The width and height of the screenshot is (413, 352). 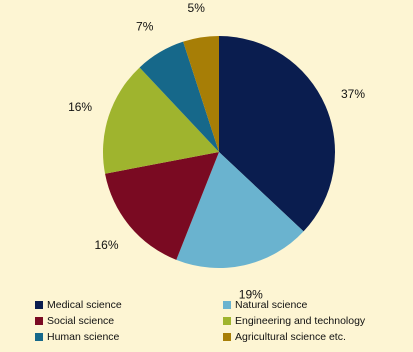 What do you see at coordinates (179, 96) in the screenshot?
I see `pie-slice-human-science` at bounding box center [179, 96].